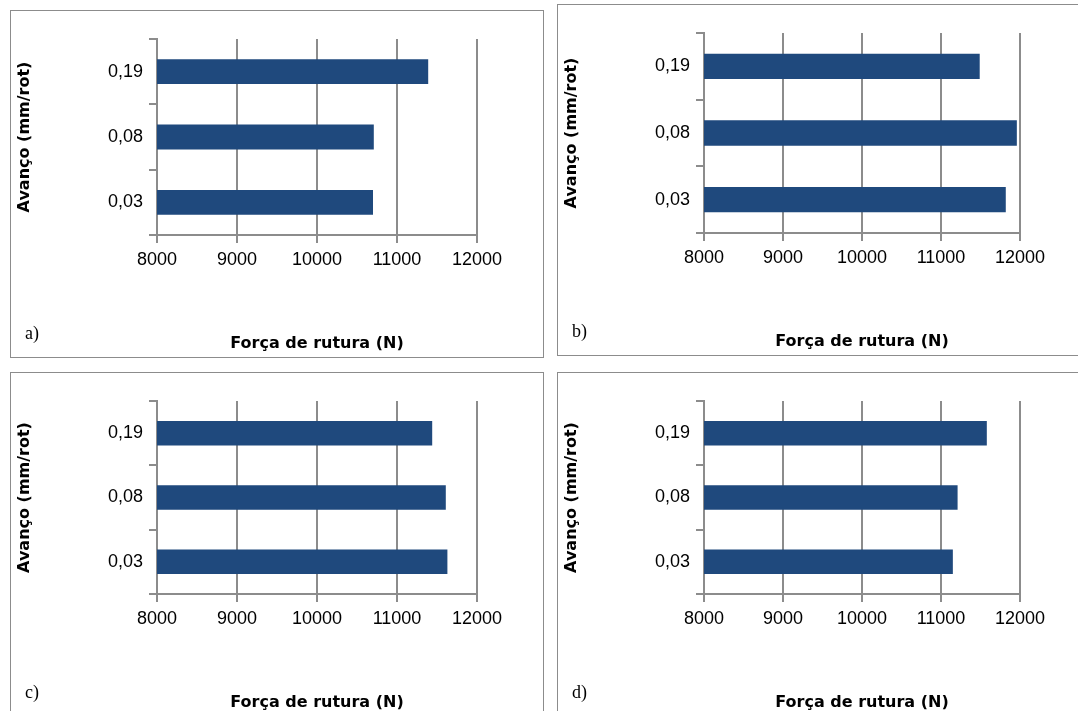 The height and width of the screenshot is (711, 1078). I want to click on text: d), so click(579, 692).